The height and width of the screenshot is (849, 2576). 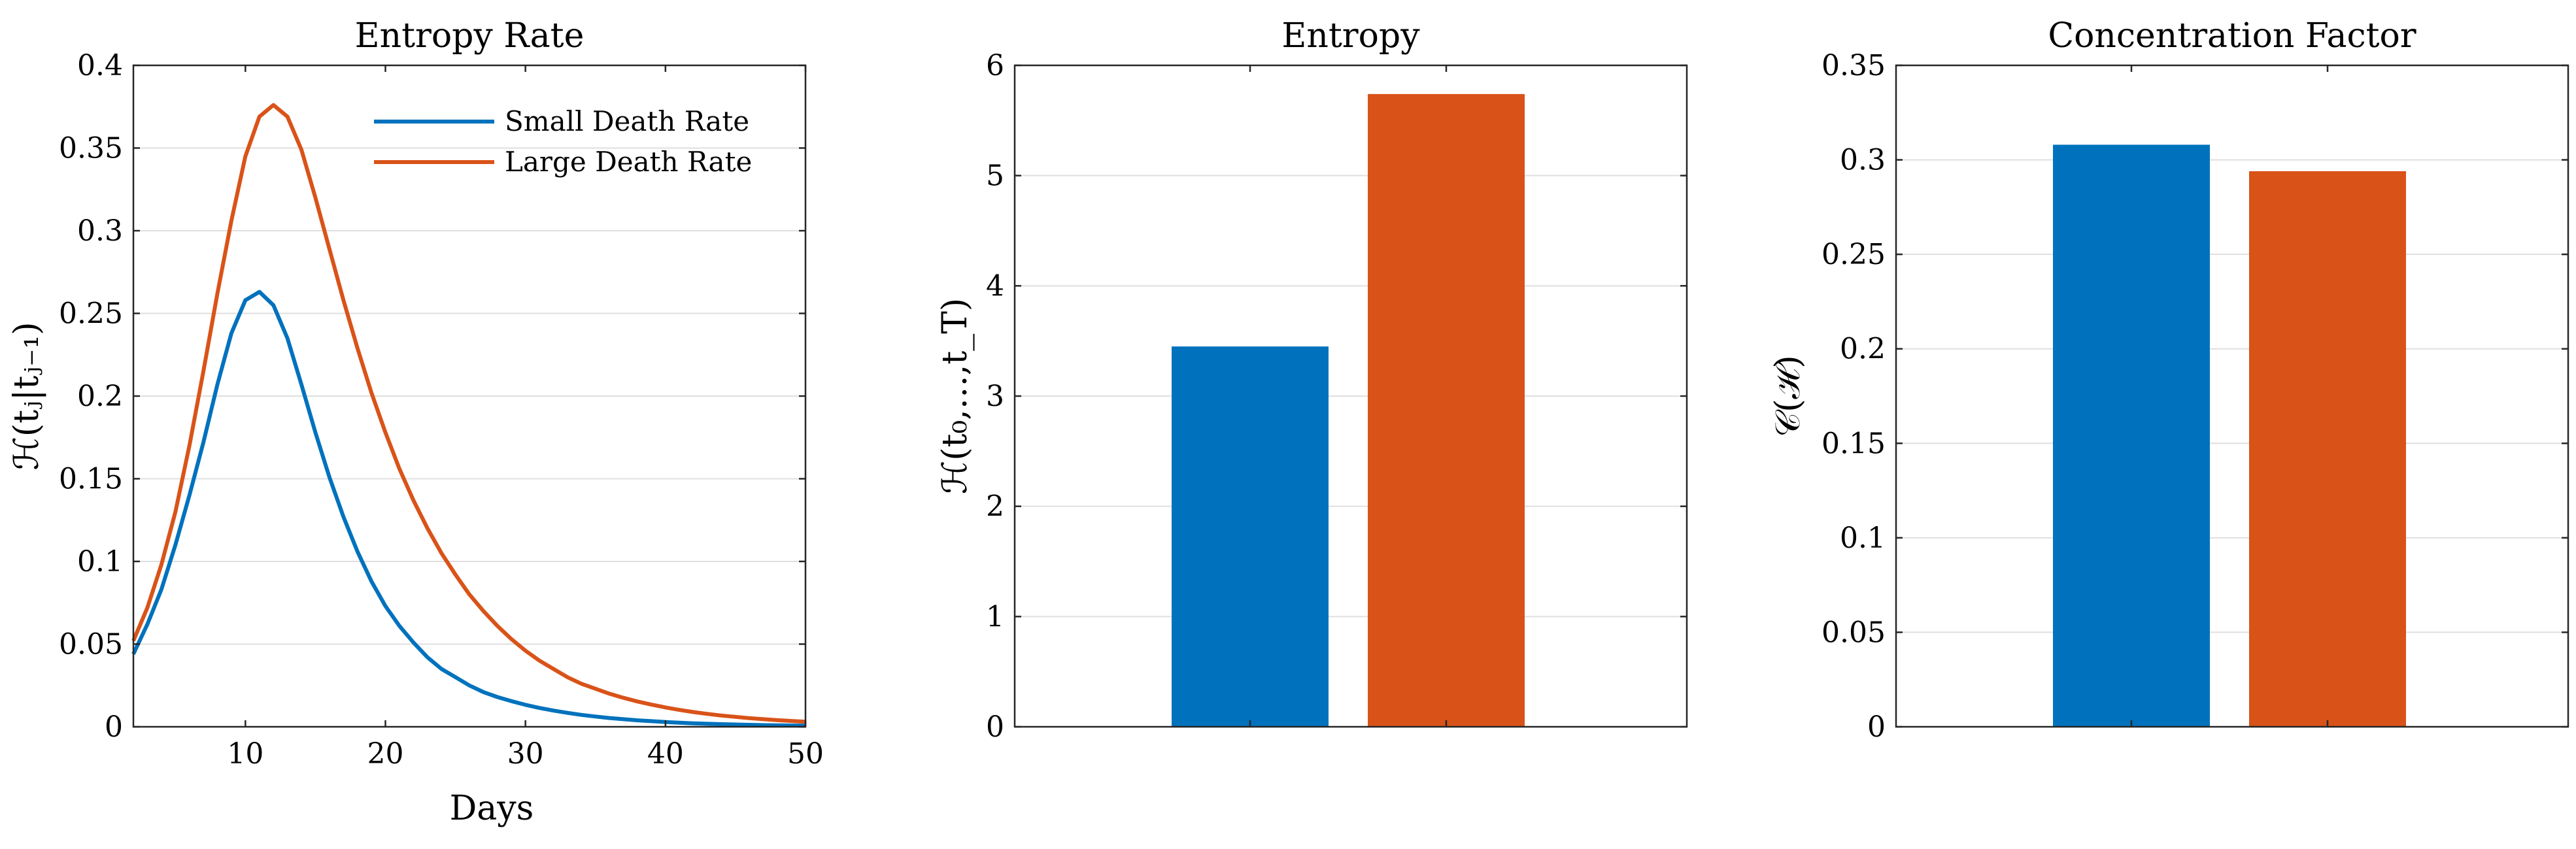 I want to click on y-tick-label: 0.4, so click(x=100, y=65).